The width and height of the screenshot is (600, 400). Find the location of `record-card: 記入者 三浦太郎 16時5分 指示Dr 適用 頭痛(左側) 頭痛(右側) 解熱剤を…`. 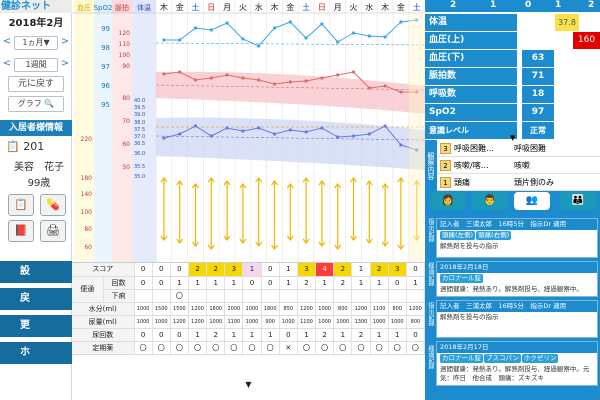

record-card: 記入者 三浦太郎 16時5分 指示Dr 適用 頭痛(左側) 頭痛(右側) 解熱剤を… is located at coordinates (517, 238).